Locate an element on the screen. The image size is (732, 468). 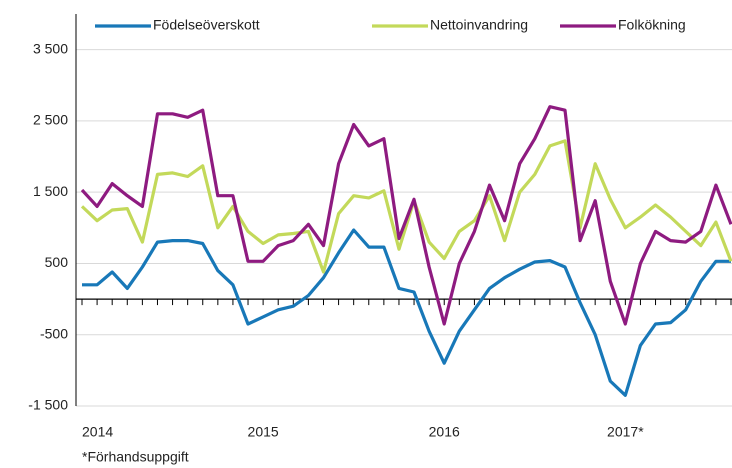
x-tick-label: 2014 is located at coordinates (97, 432).